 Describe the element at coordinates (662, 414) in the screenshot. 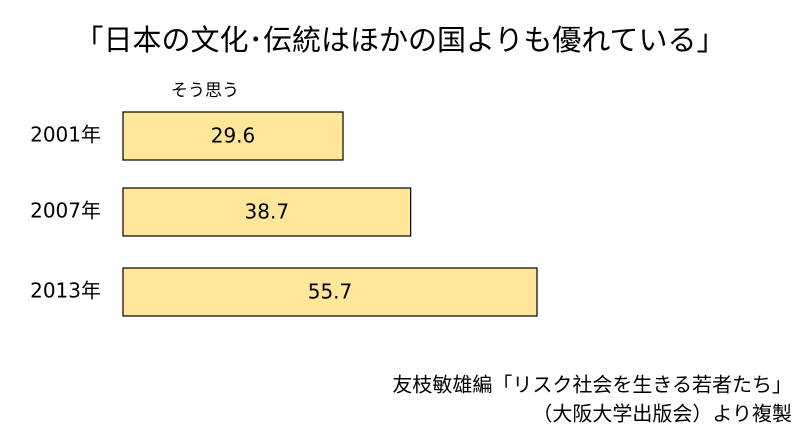

I see `source-note: （大阪大学出版会）より複製` at that location.